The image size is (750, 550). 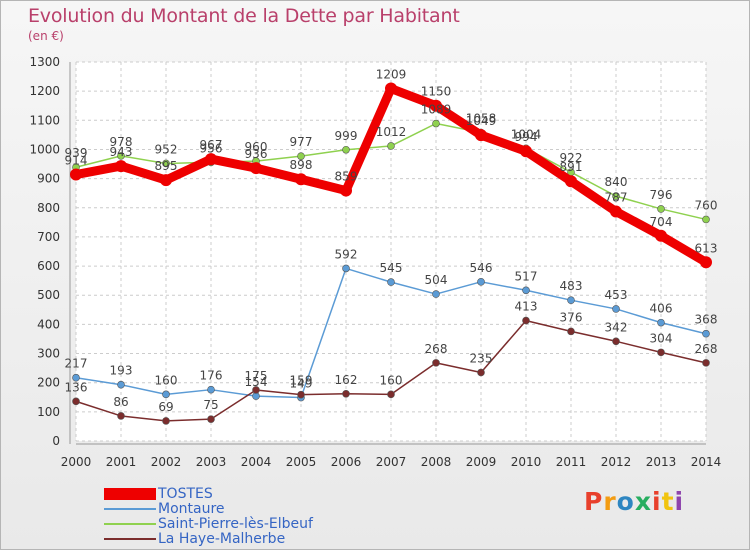 I want to click on legend-label: Saint-Pierre-lès-Elbeuf, so click(x=235, y=524).